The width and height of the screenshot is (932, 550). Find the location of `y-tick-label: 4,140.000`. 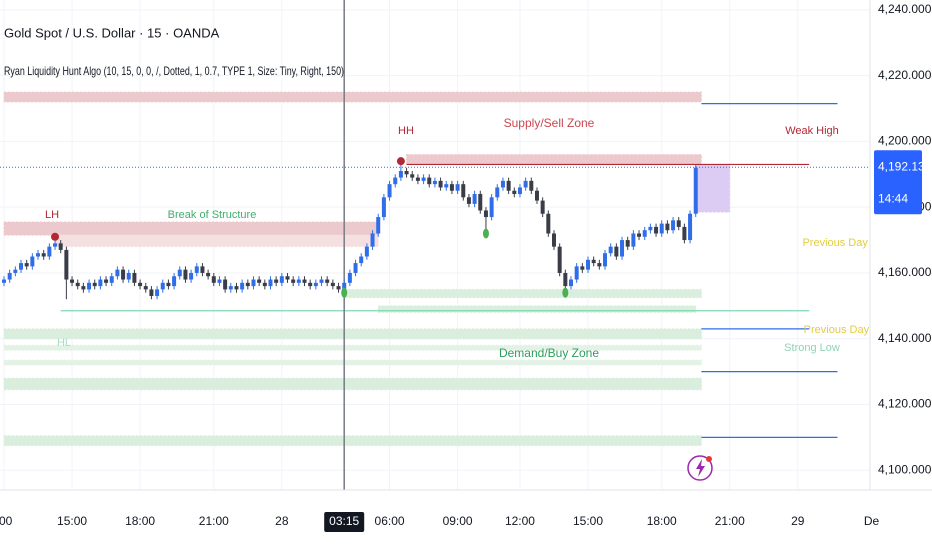

y-tick-label: 4,140.000 is located at coordinates (905, 338).